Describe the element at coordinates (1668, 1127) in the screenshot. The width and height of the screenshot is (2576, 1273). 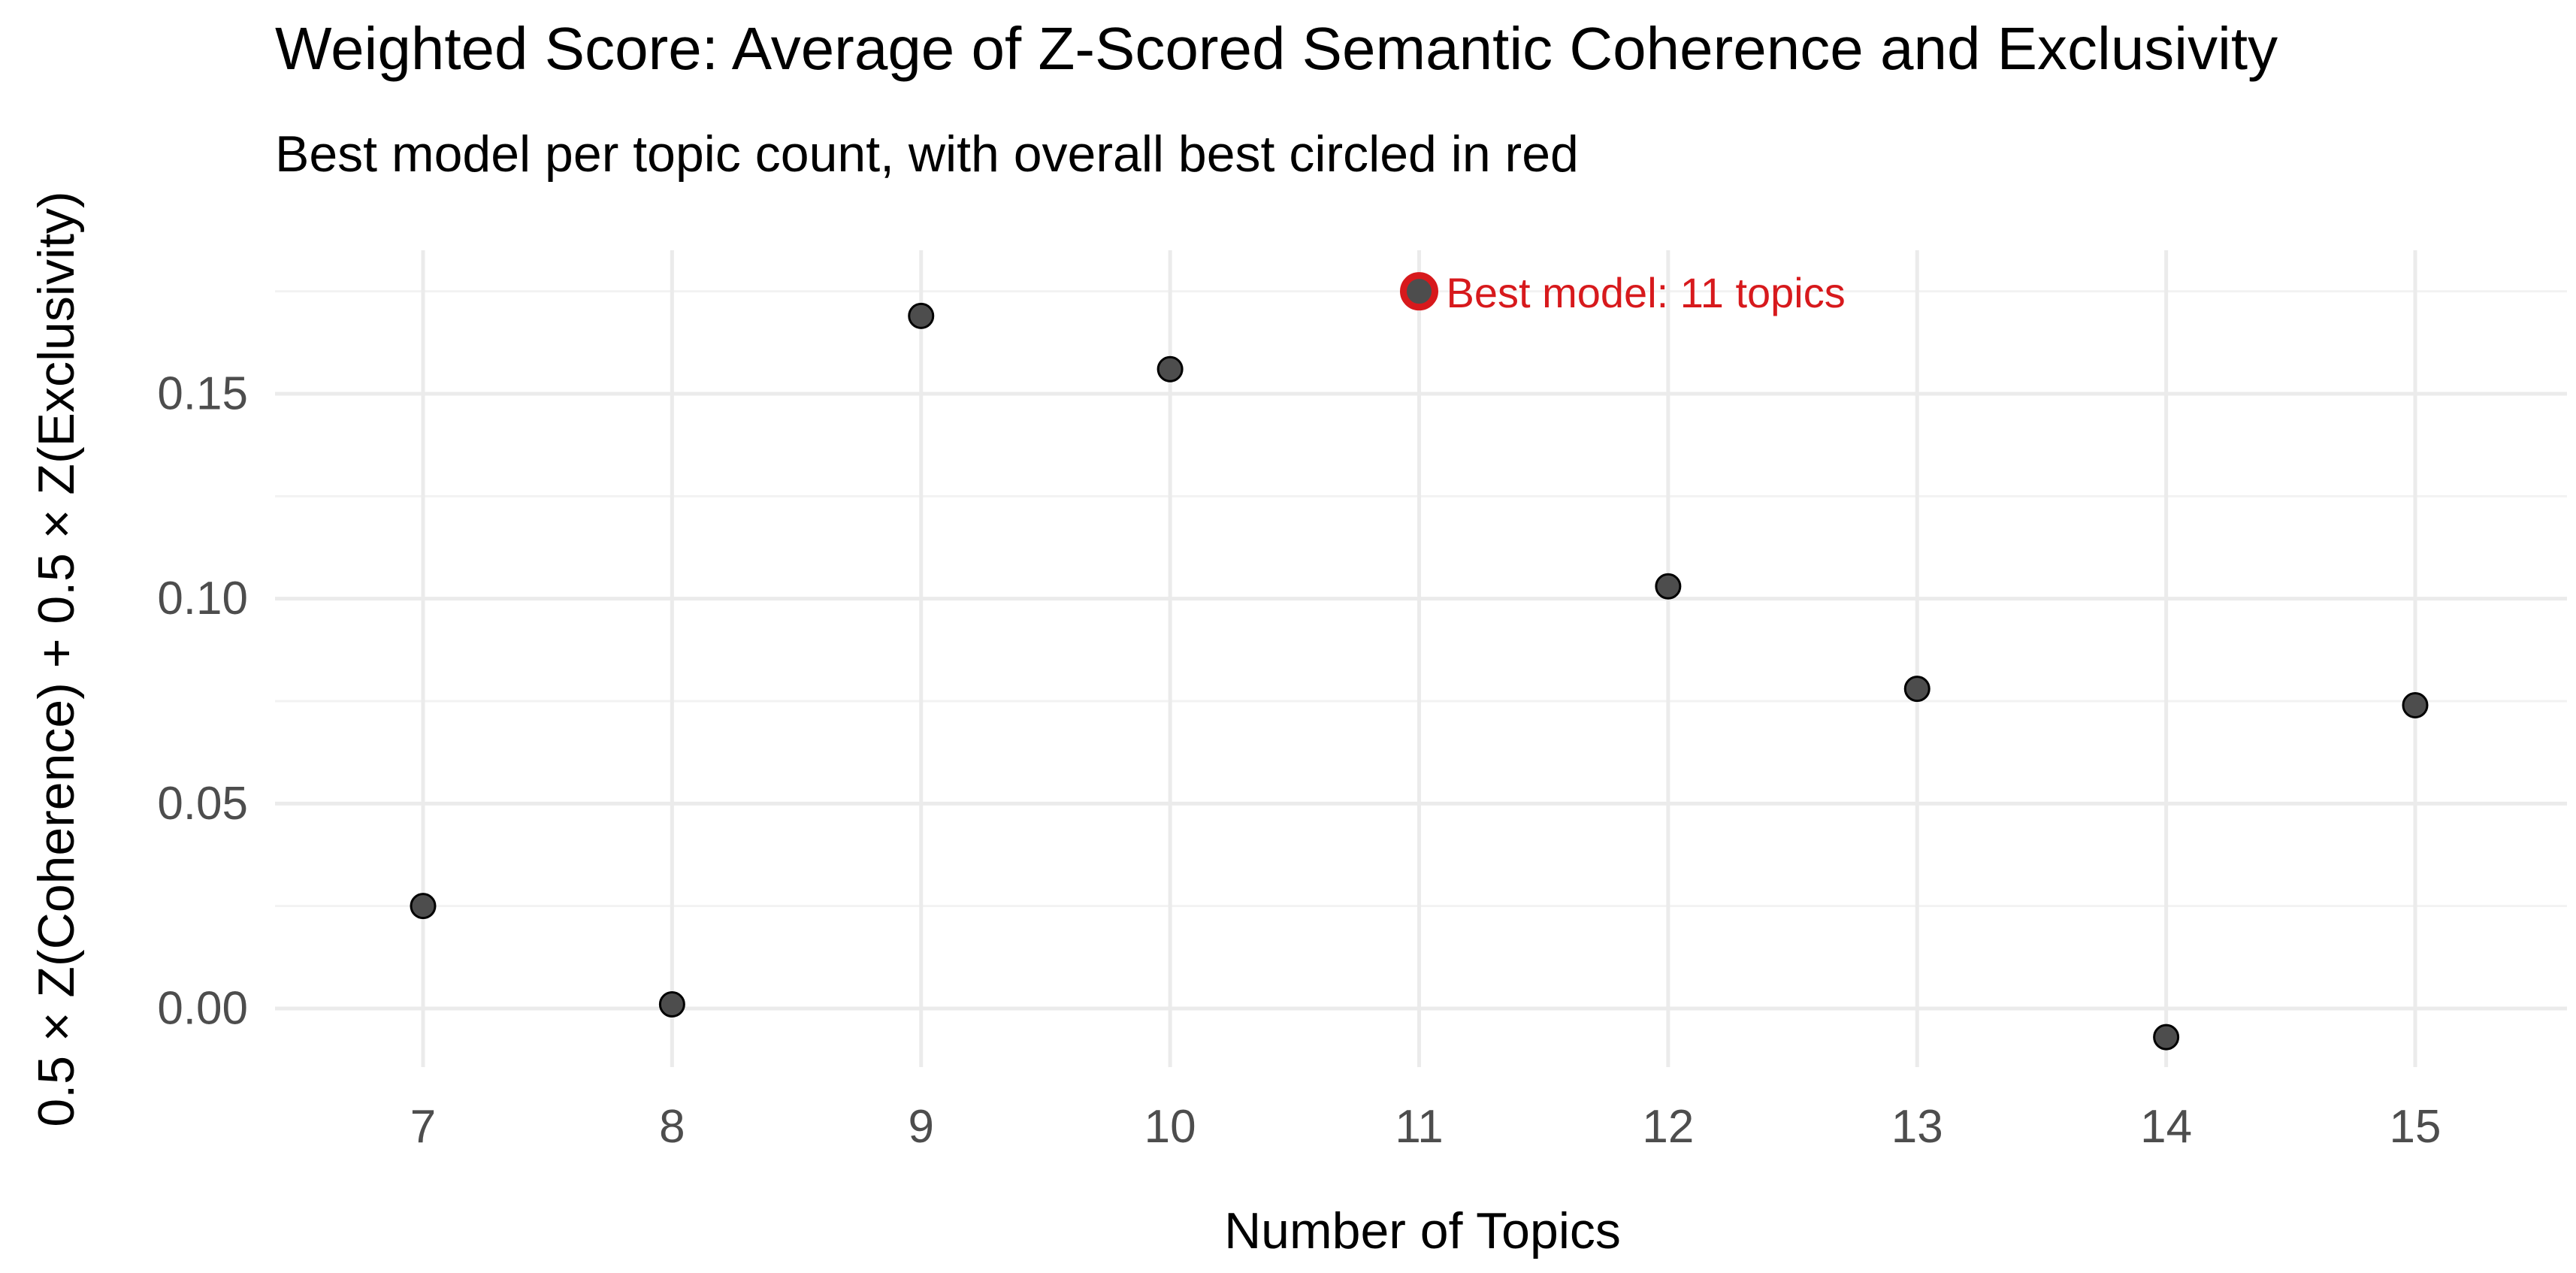
I see `x-tick-label: 12` at that location.